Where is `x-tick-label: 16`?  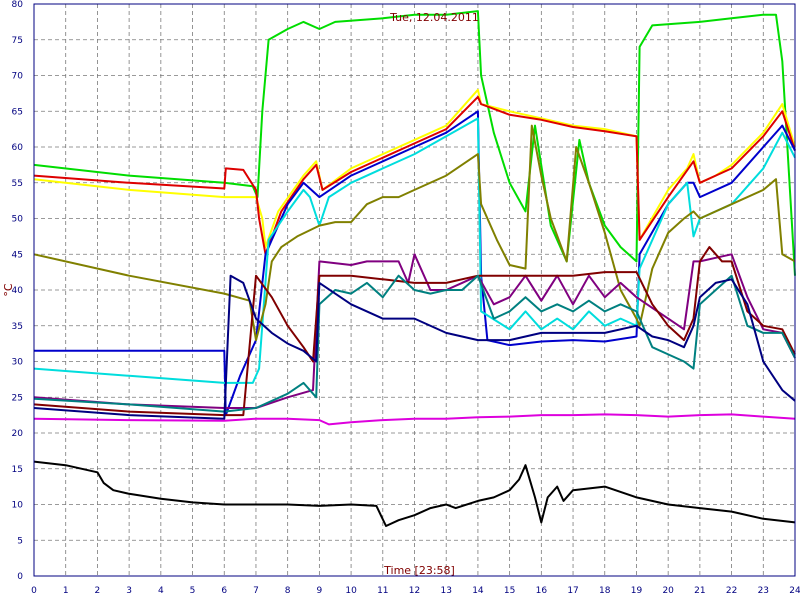
x-tick-label: 16 is located at coordinates (542, 591).